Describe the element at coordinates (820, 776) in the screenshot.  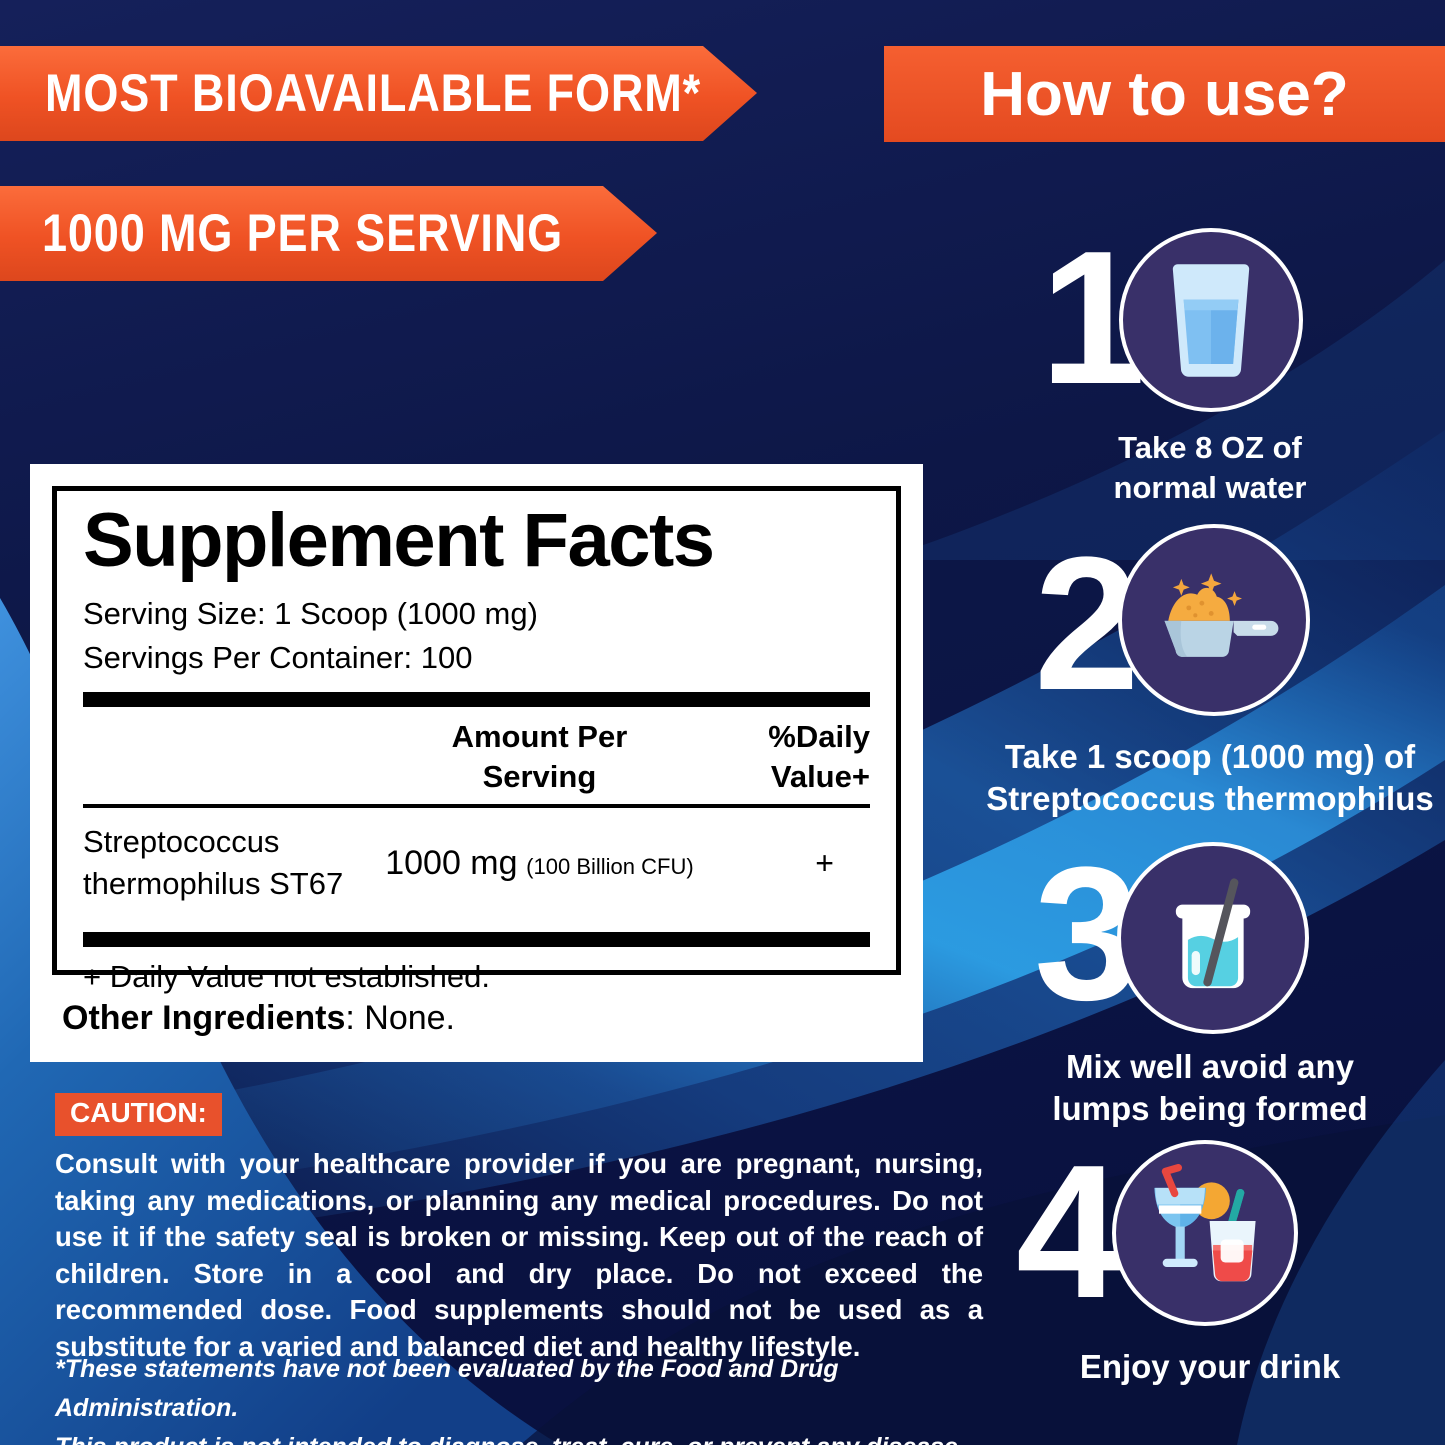
I see `column-header-dv-line2: Value+` at that location.